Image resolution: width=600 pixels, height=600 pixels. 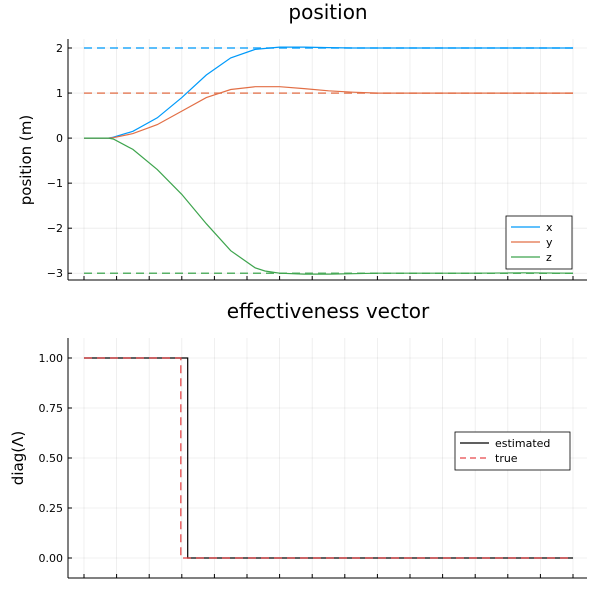 I want to click on position-ylabel: position (m), so click(x=26, y=160).